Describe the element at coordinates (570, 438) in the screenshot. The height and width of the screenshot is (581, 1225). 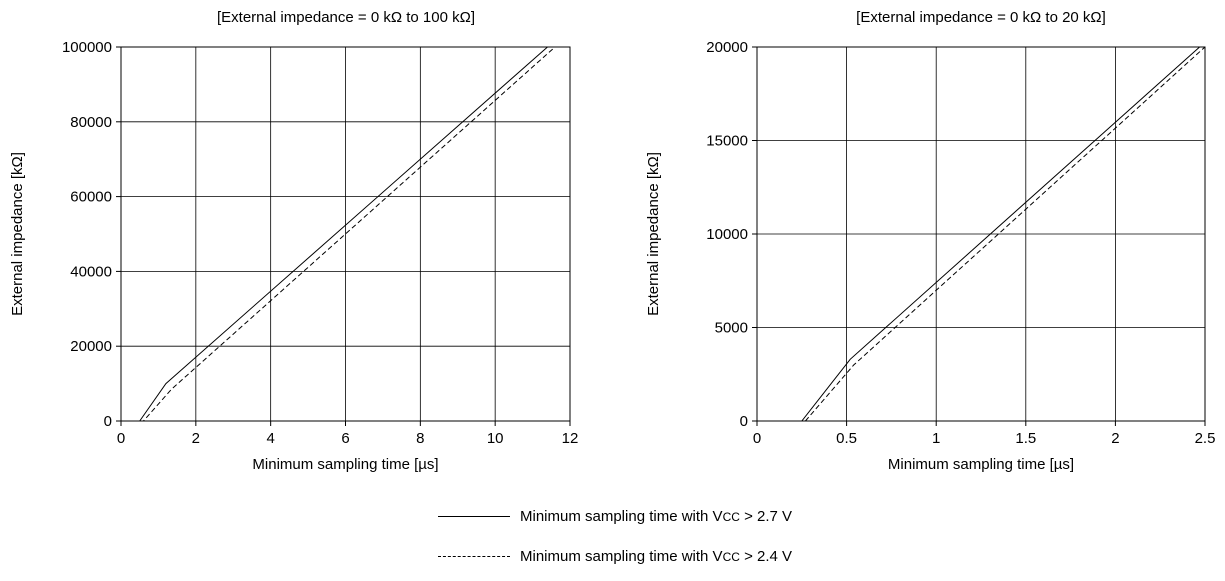
I see `x-tick-label: 12` at that location.